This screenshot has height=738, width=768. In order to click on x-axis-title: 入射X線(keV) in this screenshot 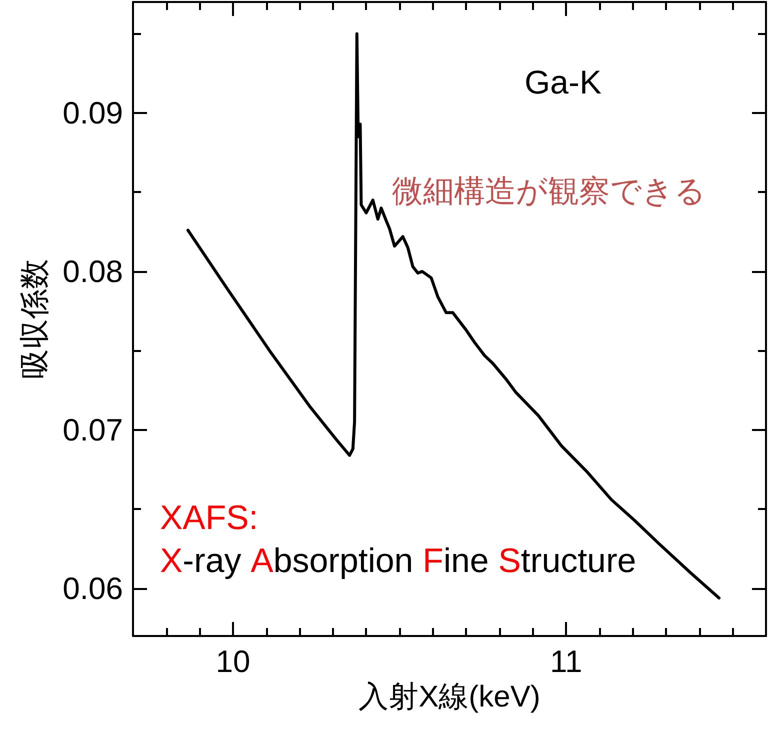, I will do `click(449, 697)`.